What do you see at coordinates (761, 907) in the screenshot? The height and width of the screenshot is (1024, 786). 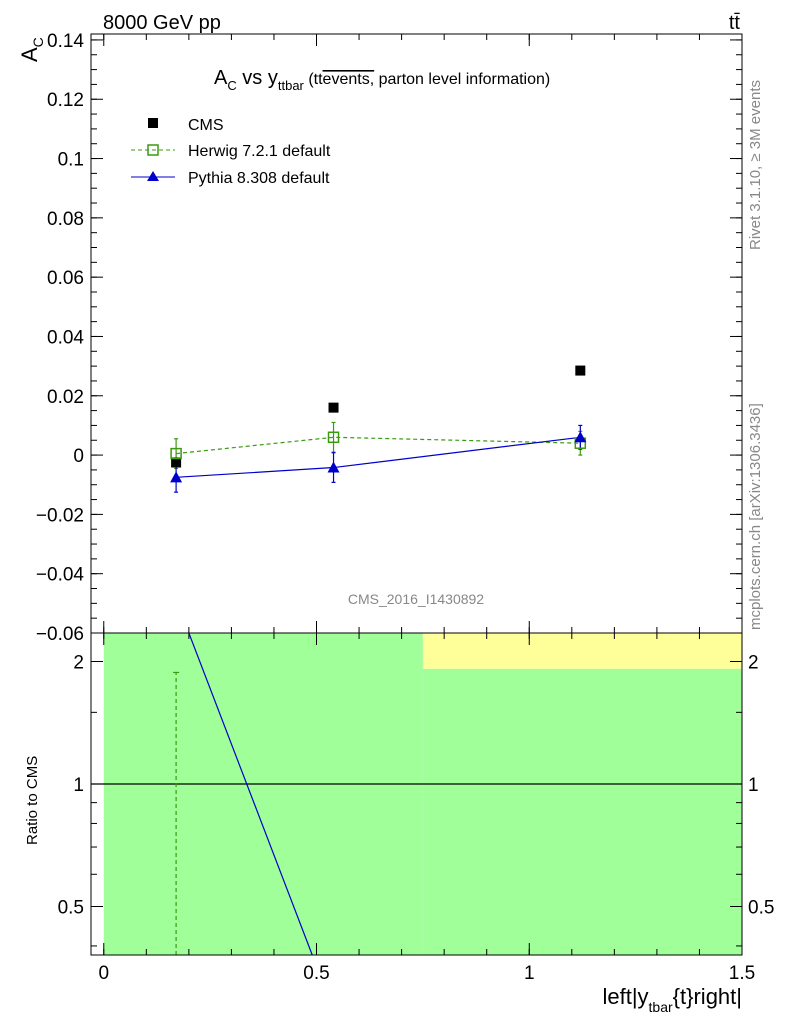 I see `ratio-y-tick-label-right: 0.5` at bounding box center [761, 907].